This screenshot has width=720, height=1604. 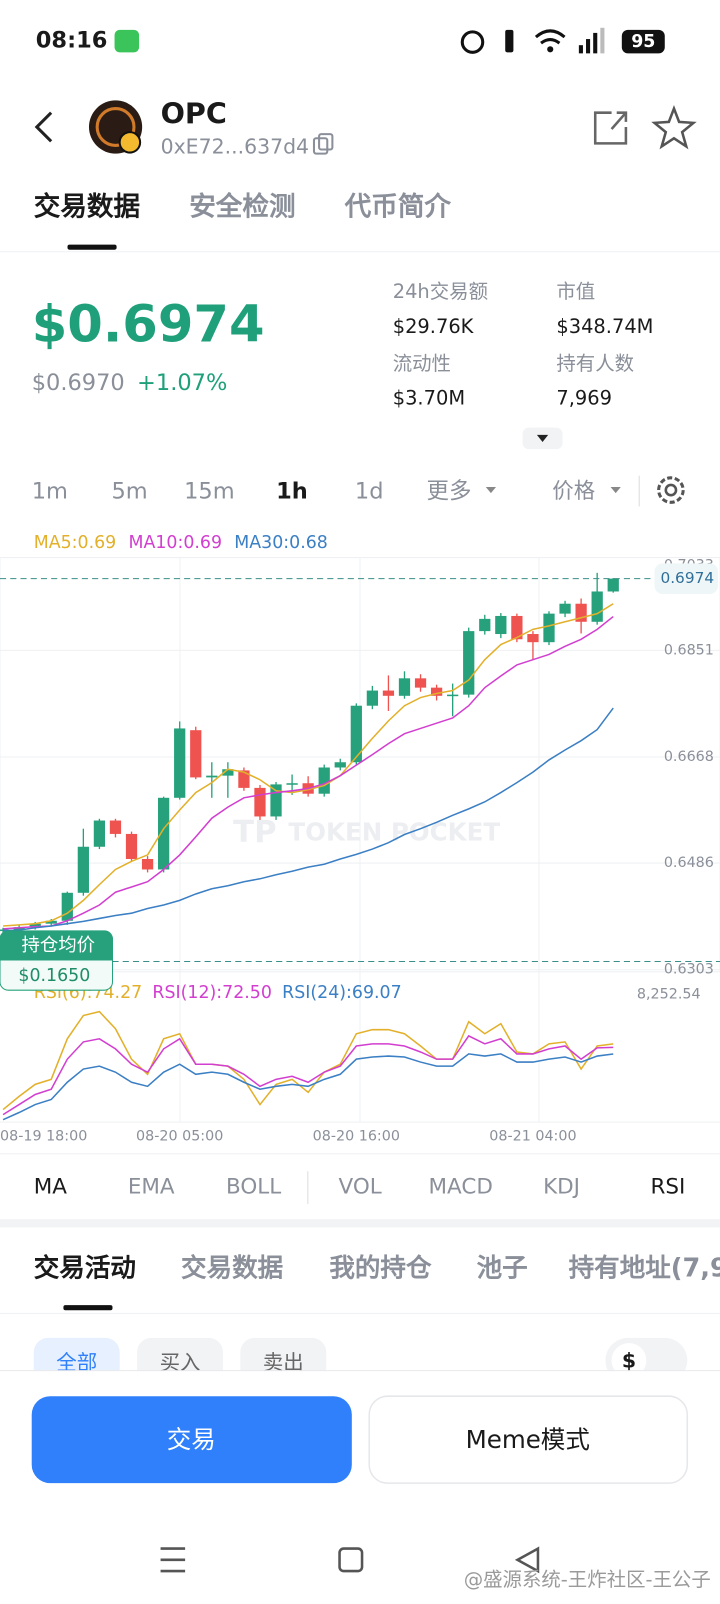 What do you see at coordinates (440, 291) in the screenshot?
I see `stat-label: 24h交易额` at bounding box center [440, 291].